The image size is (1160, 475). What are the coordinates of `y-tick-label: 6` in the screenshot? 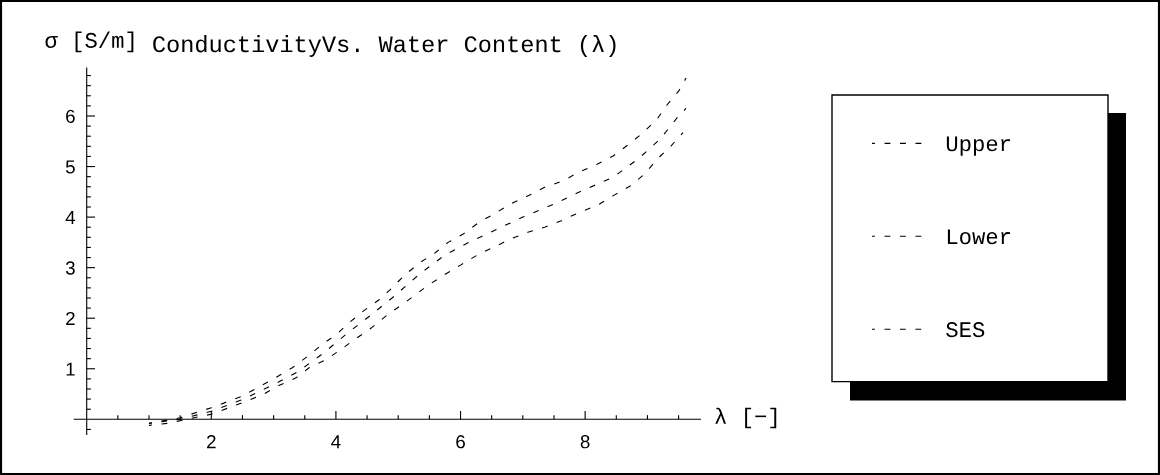 It's located at (70, 116).